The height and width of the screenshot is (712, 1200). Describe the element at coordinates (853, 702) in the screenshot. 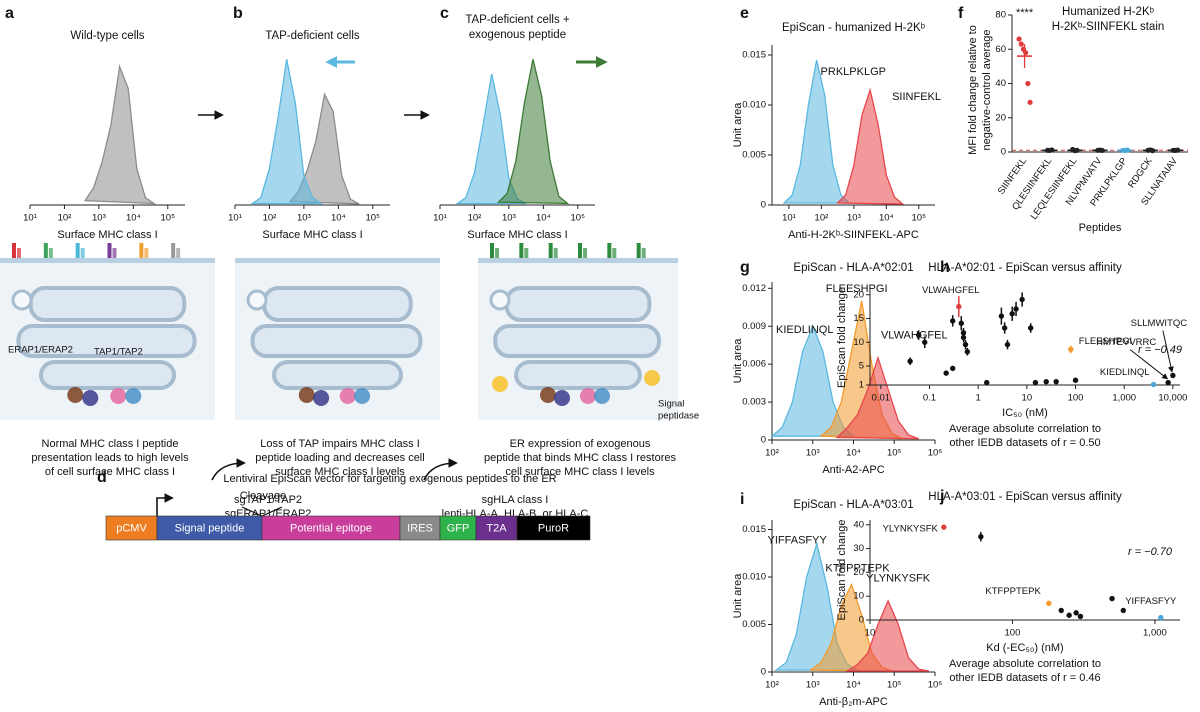

I see `x-axis-label: Anti-β₂m-APC` at that location.